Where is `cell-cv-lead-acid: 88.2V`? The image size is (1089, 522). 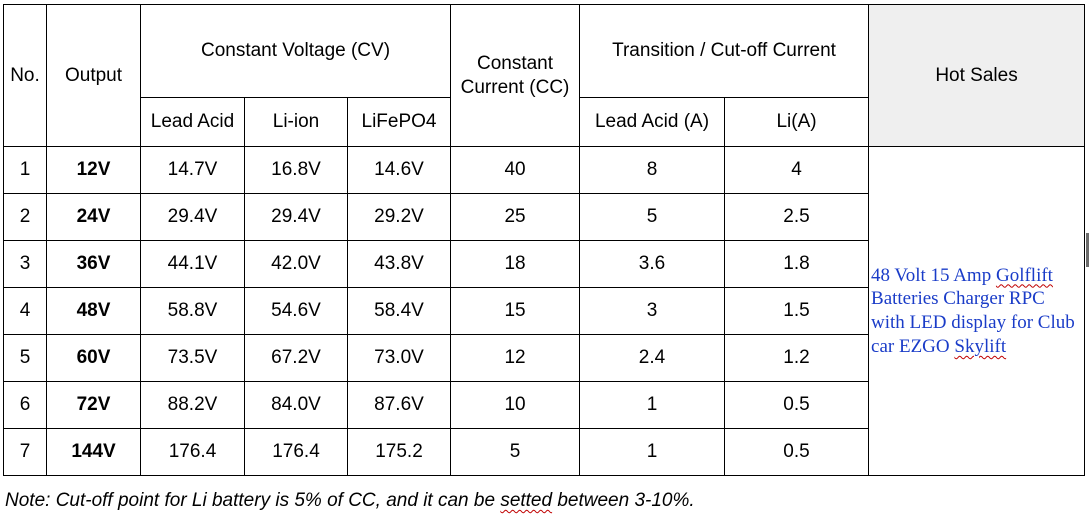 cell-cv-lead-acid: 88.2V is located at coordinates (192, 405).